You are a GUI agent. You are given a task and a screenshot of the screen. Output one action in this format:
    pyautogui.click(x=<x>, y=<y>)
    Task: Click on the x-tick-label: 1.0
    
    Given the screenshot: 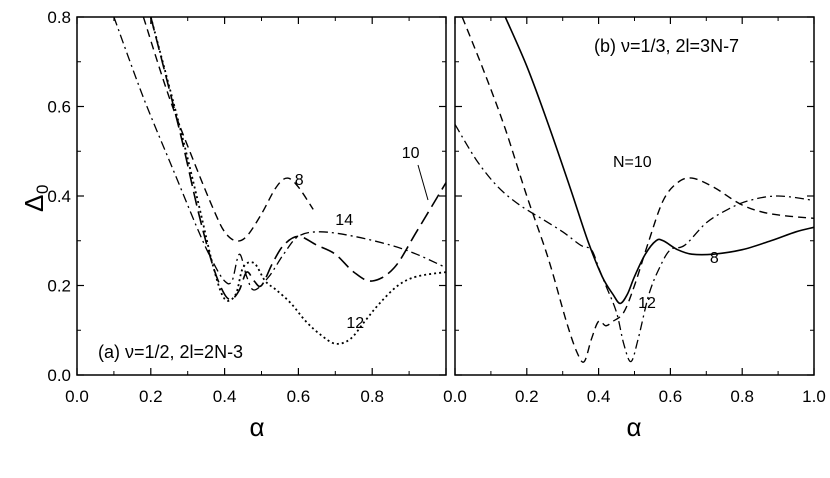 What is the action you would take?
    pyautogui.click(x=814, y=396)
    